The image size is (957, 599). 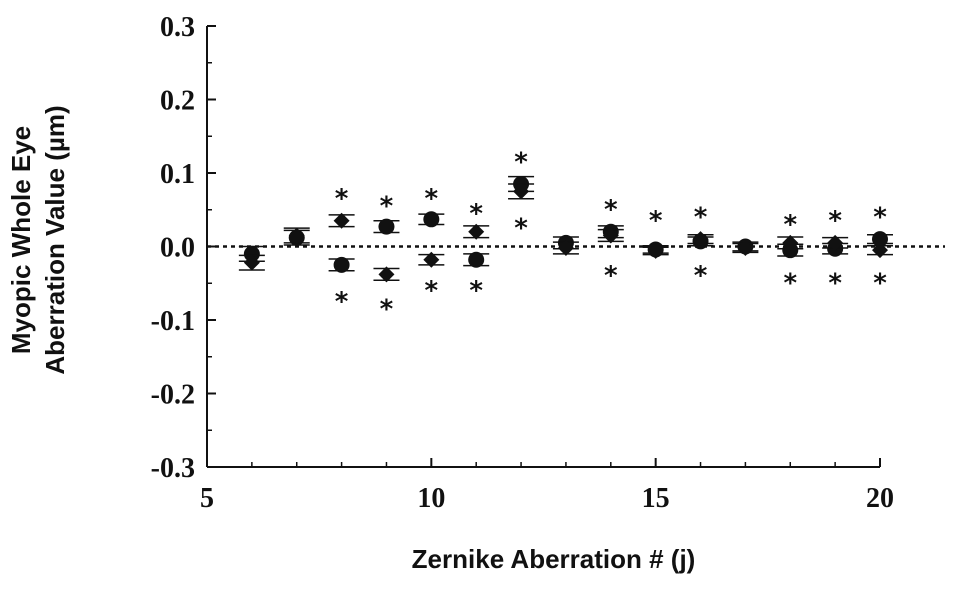 What do you see at coordinates (173, 395) in the screenshot?
I see `y-tick-label: -0.2` at bounding box center [173, 395].